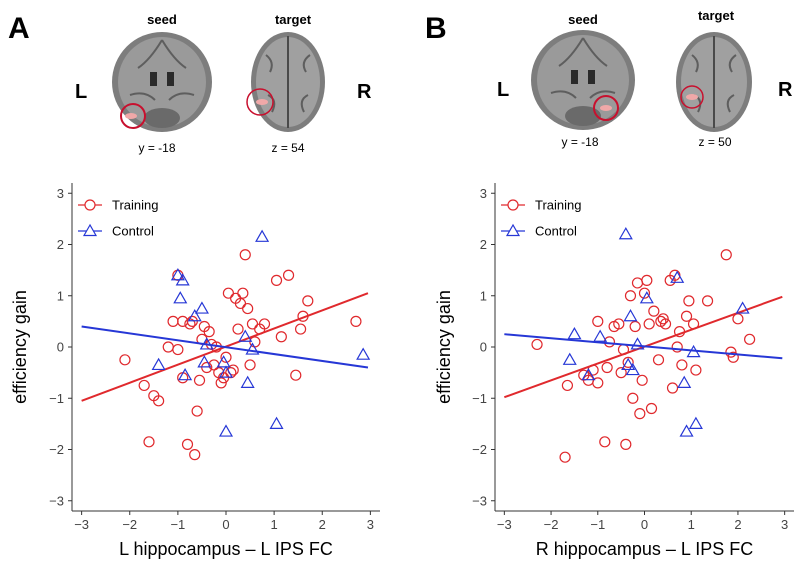  What do you see at coordinates (583, 19) in the screenshot?
I see `seed-title-b: seed` at bounding box center [583, 19].